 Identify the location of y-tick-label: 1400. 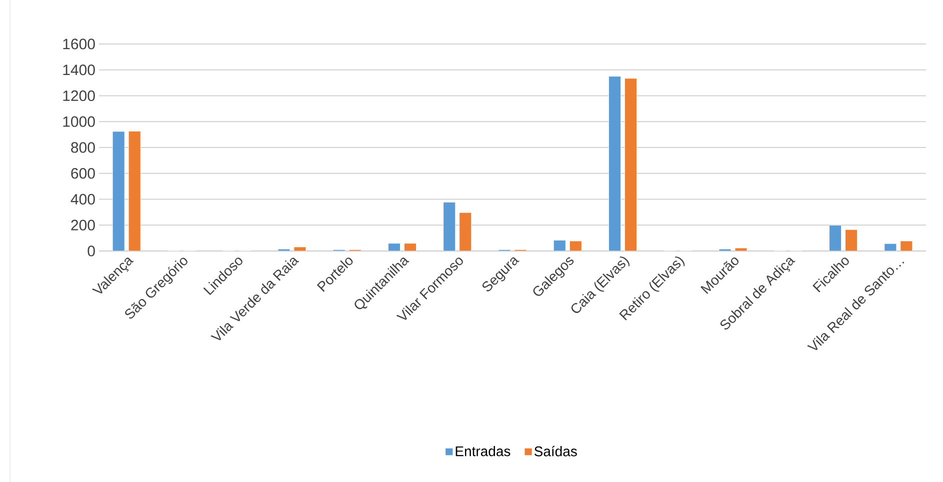
(79, 70).